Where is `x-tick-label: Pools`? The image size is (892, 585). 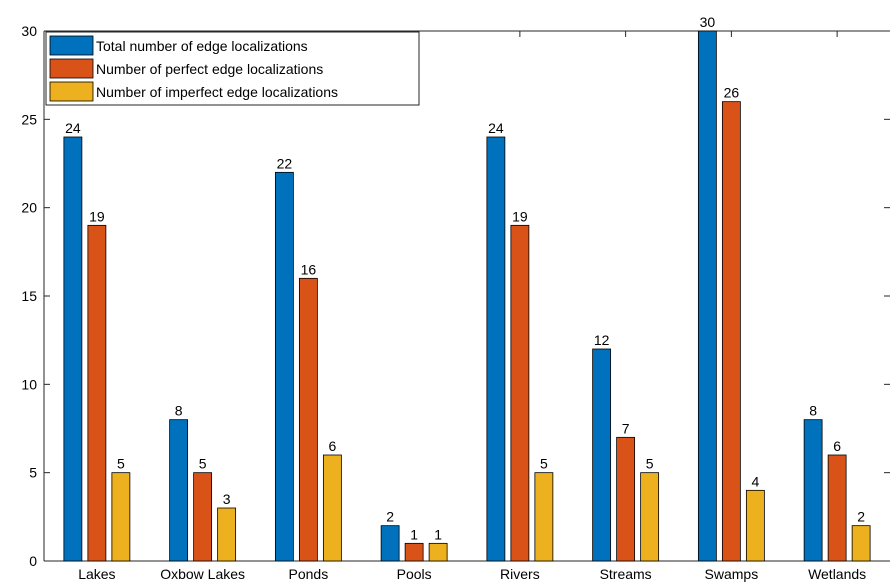 x-tick-label: Pools is located at coordinates (414, 574).